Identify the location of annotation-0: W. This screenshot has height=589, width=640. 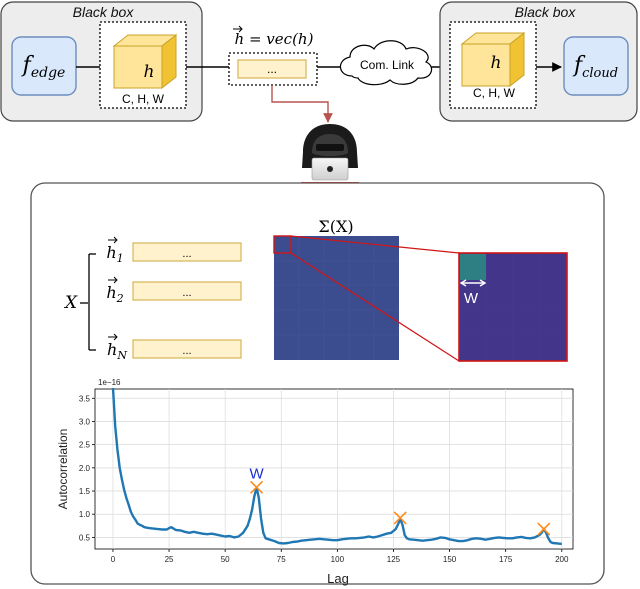
(256, 473).